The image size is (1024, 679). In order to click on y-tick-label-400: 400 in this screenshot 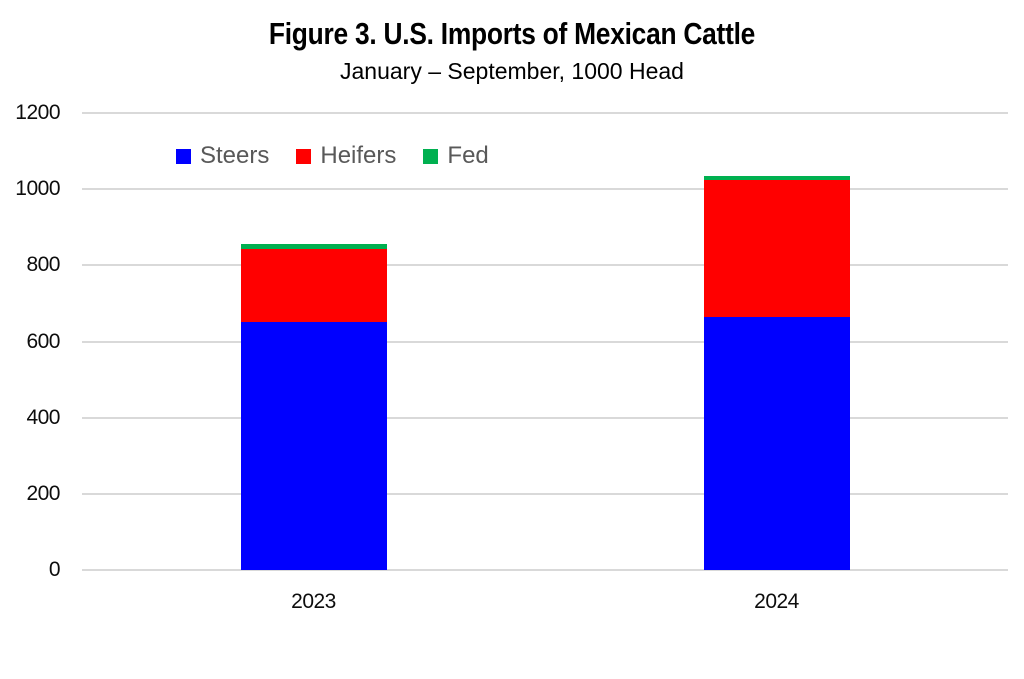, I will do `click(43, 417)`.